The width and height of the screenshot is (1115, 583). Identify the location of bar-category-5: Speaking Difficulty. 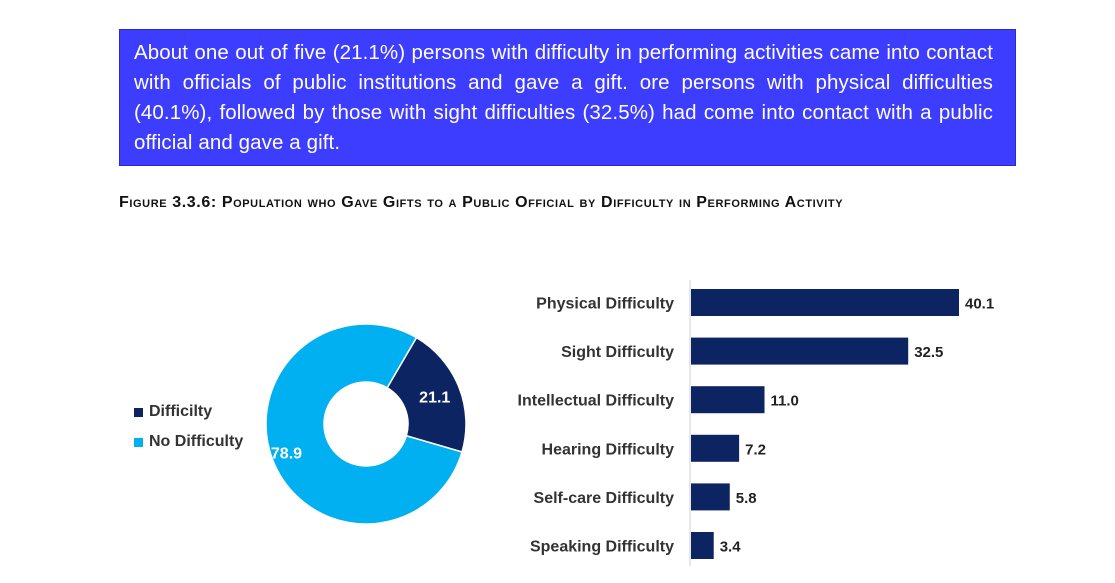
(602, 547).